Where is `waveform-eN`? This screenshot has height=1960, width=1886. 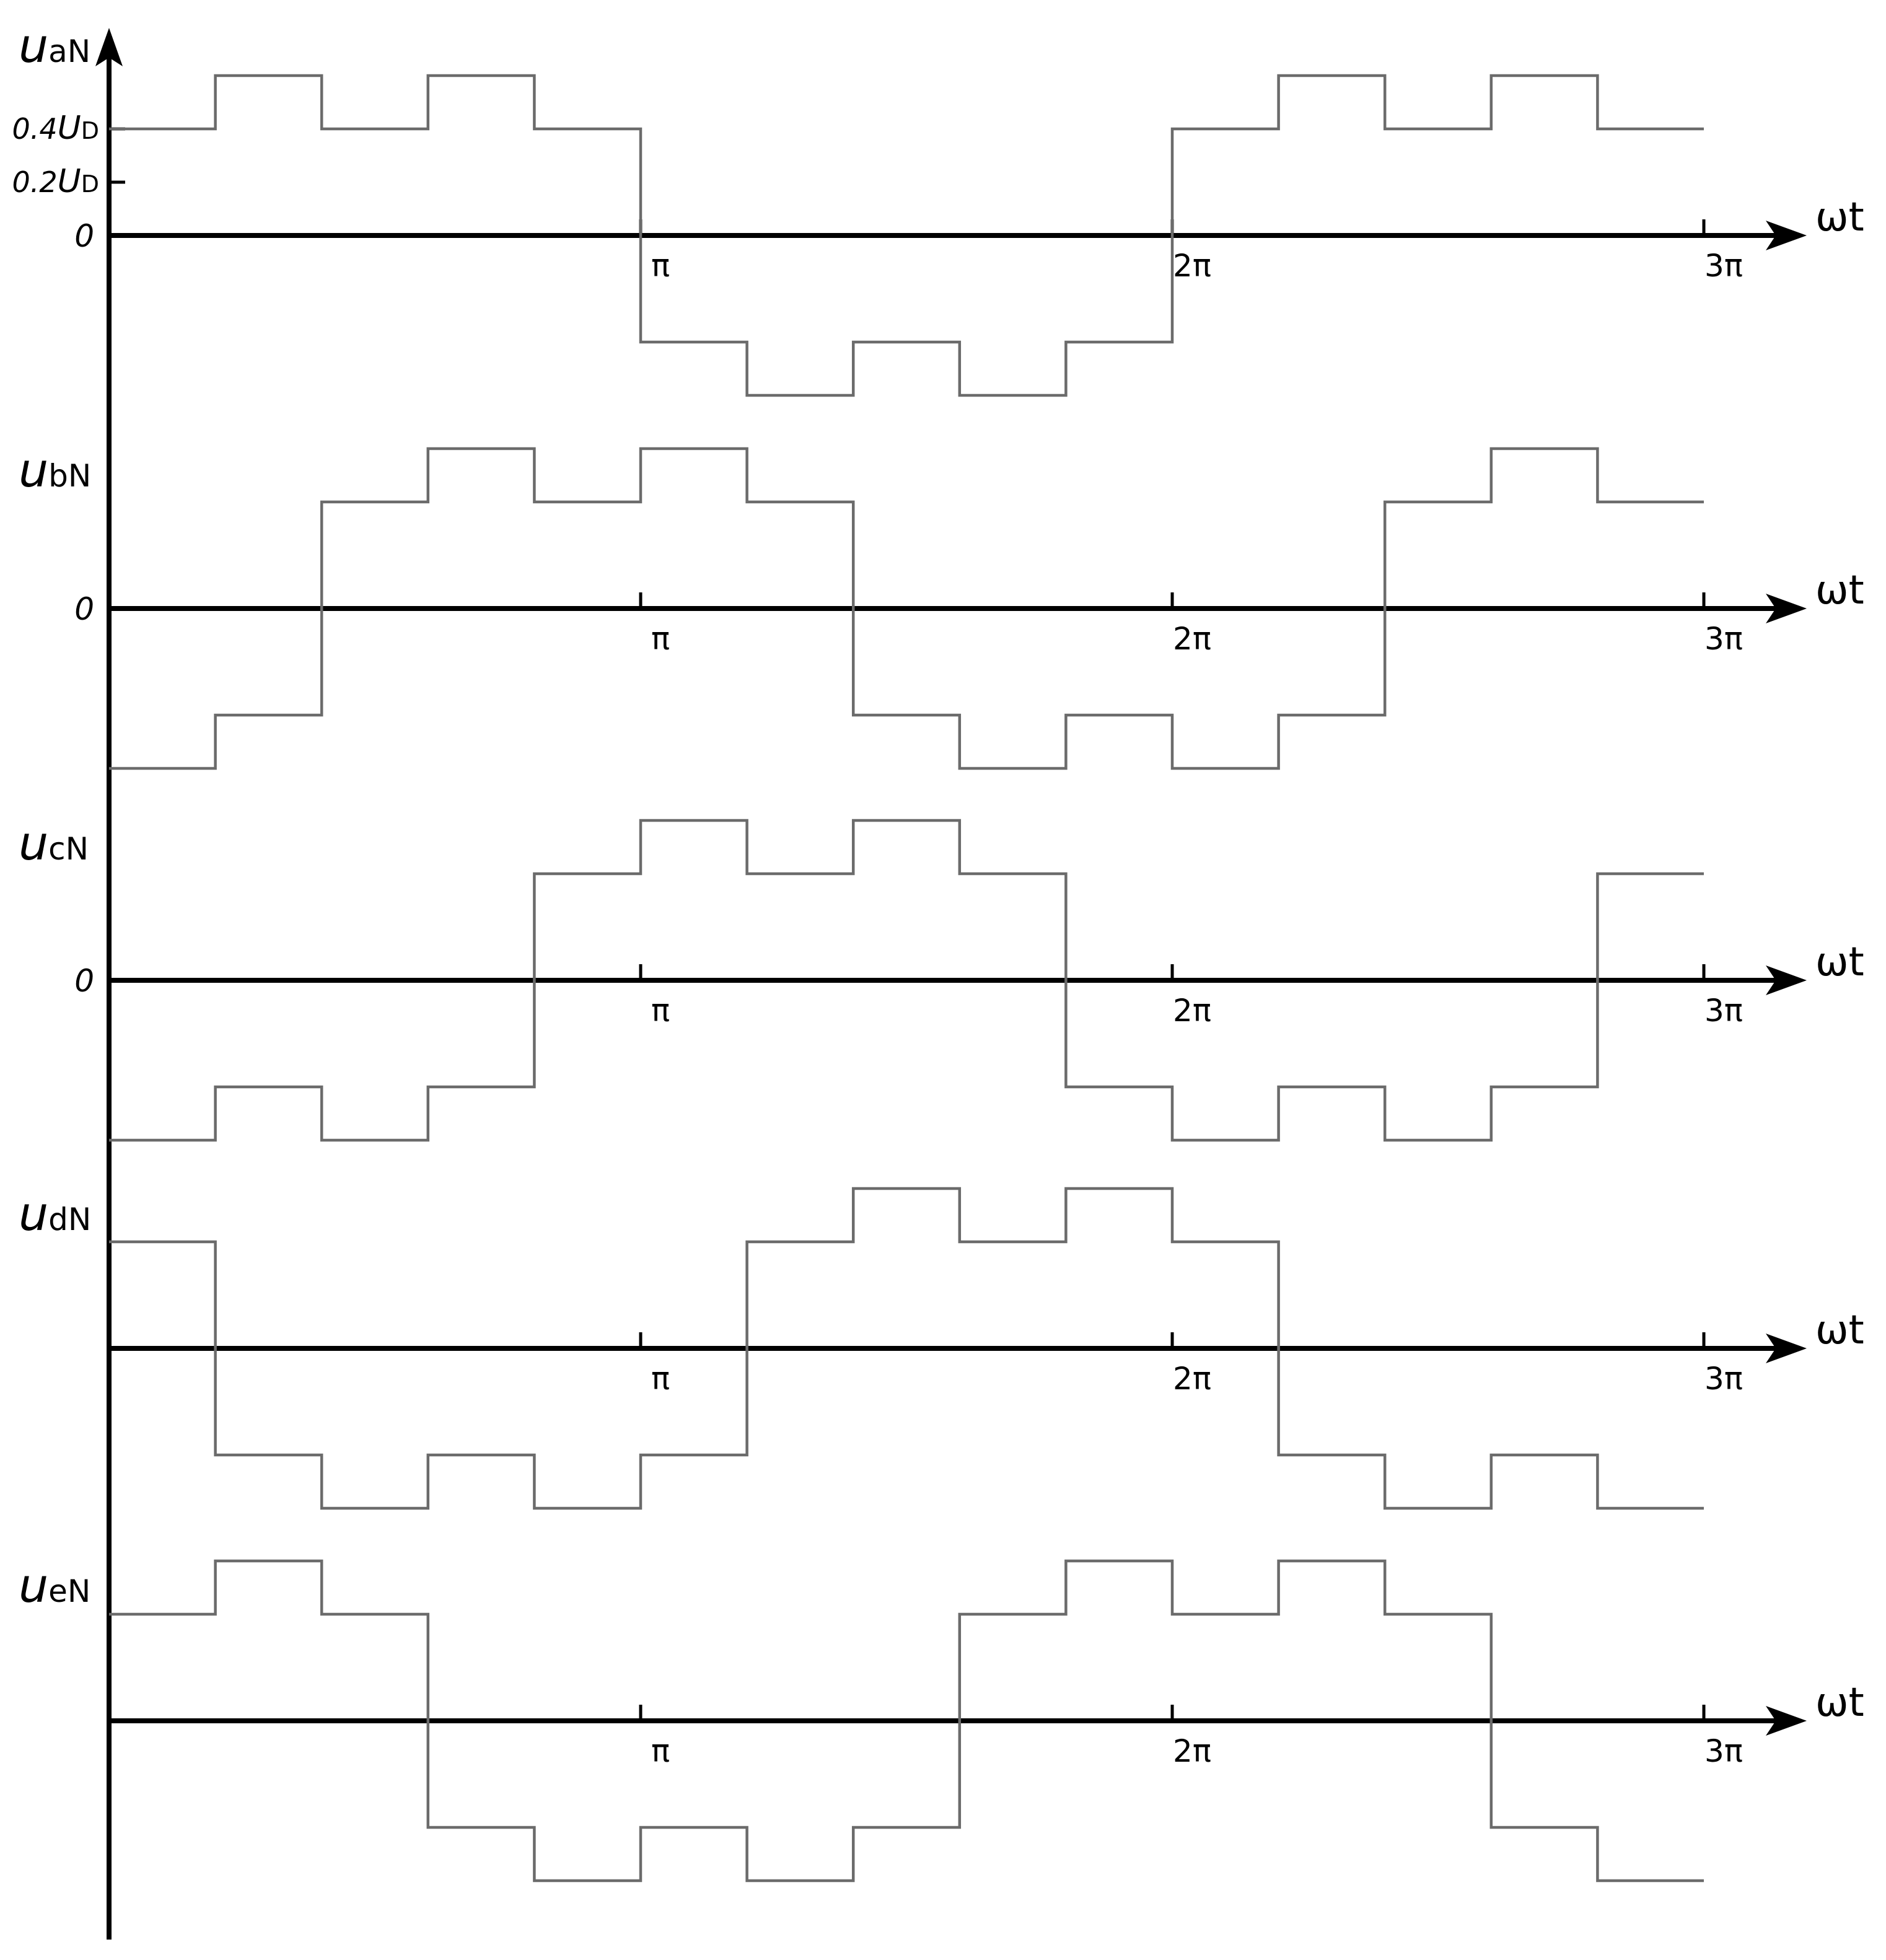 waveform-eN is located at coordinates (907, 1721).